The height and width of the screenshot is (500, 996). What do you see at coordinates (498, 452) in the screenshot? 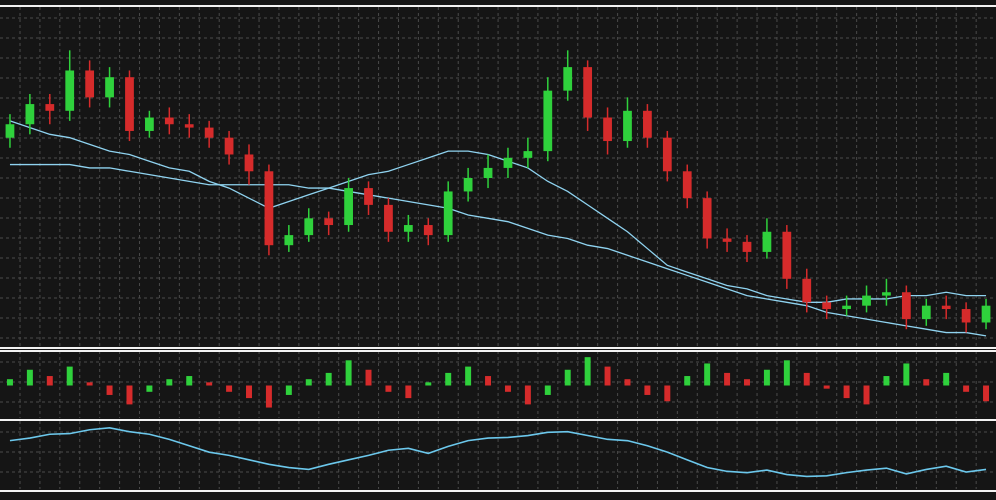
I see `oscillator-line` at bounding box center [498, 452].